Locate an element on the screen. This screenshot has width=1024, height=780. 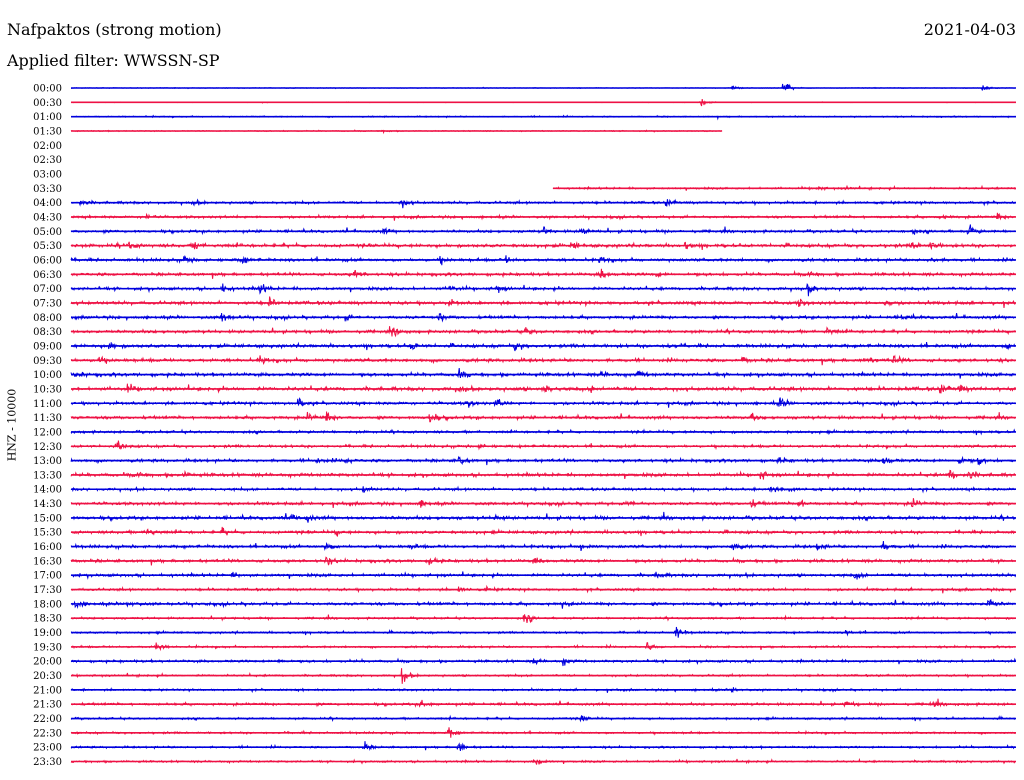
time-tick-label: 08:00 is located at coordinates (47, 318).